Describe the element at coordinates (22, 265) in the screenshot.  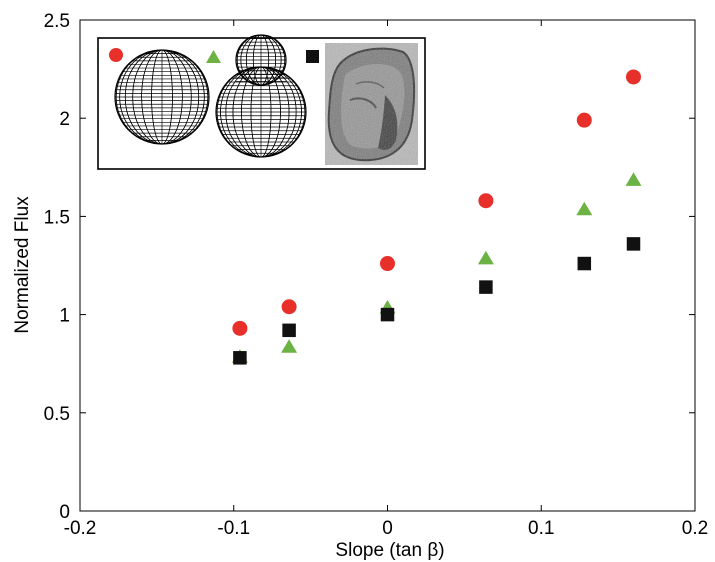
I see `y-axis-label: Normalized Flux` at that location.